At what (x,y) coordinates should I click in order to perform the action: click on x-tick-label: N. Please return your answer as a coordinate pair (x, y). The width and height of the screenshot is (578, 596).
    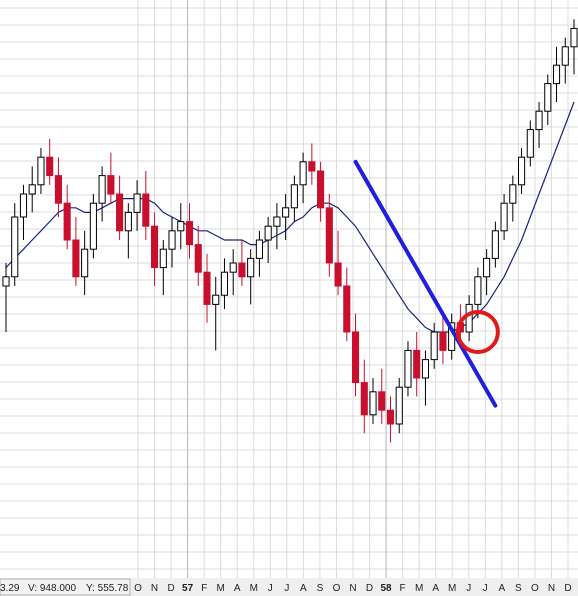
    Looking at the image, I should click on (154, 588).